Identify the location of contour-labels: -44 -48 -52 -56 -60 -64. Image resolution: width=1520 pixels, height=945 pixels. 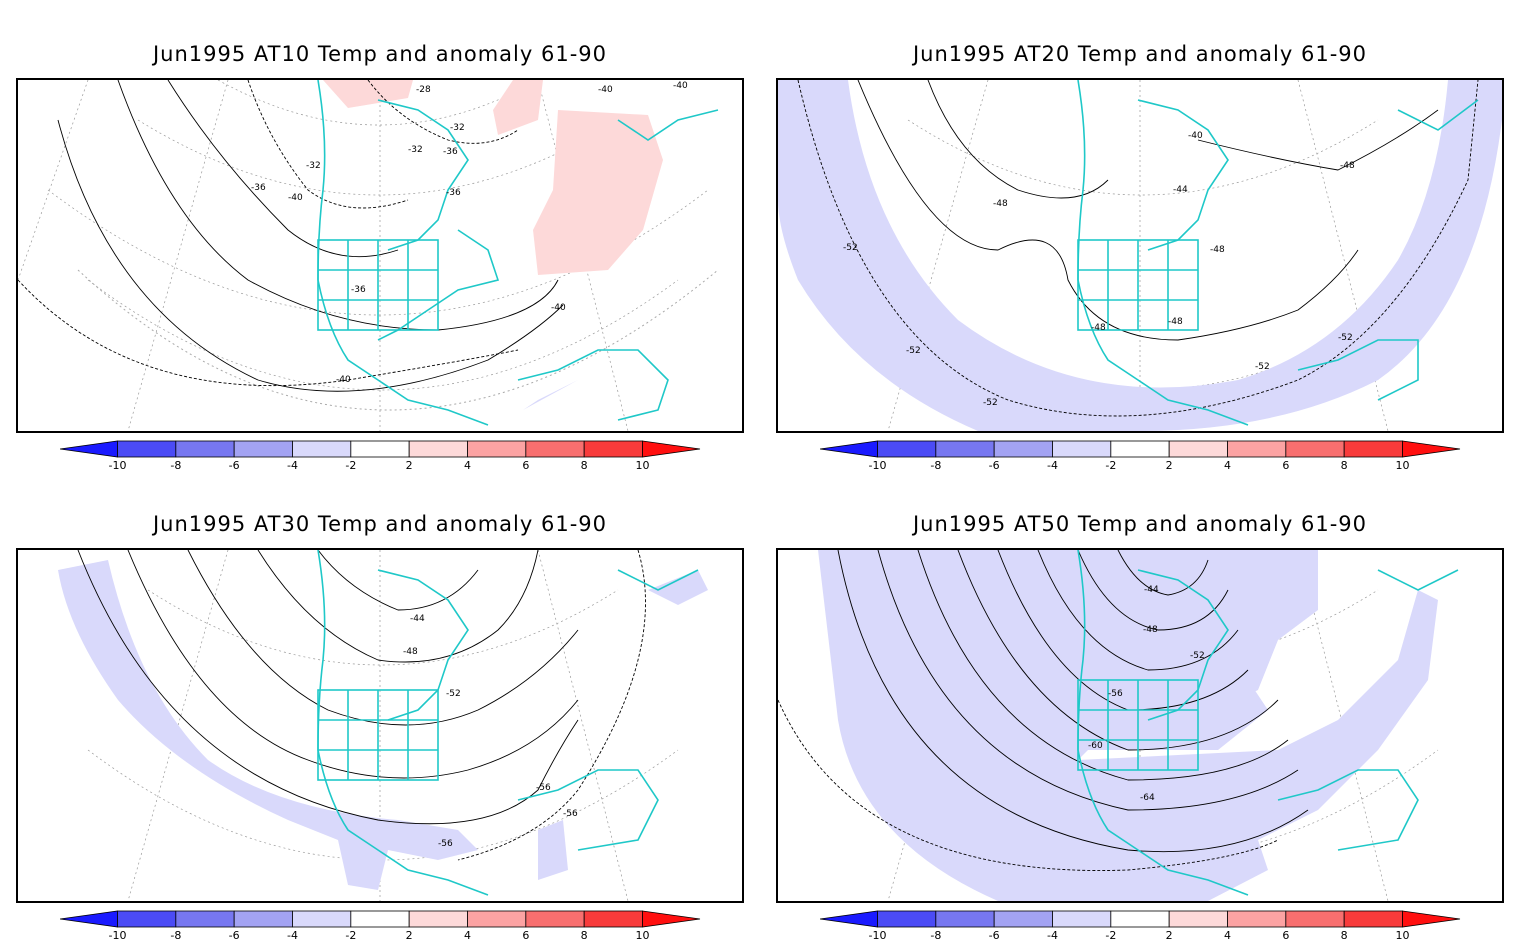
(1146, 694).